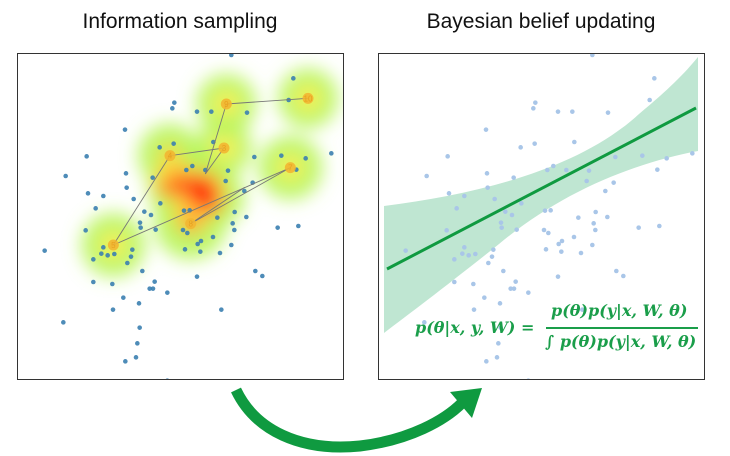 This screenshot has height=456, width=730. I want to click on fixations: 9 10 3 4 7 8 5, so click(210, 171).